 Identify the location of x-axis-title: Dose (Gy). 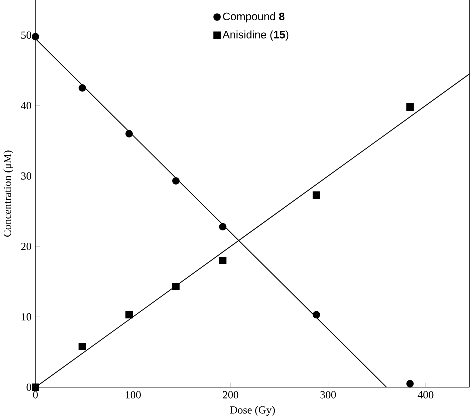
(253, 411).